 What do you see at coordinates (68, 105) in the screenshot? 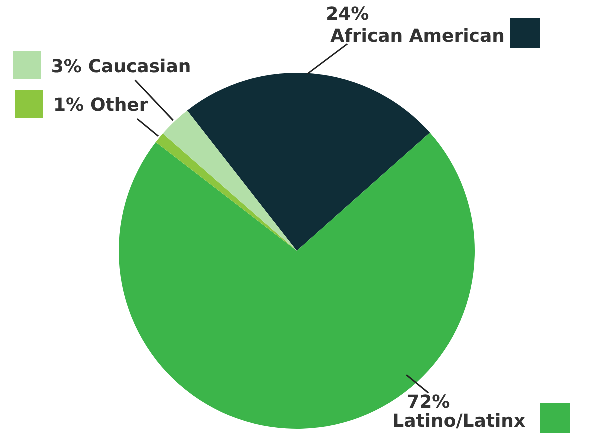
I see `data-label: 1%` at bounding box center [68, 105].